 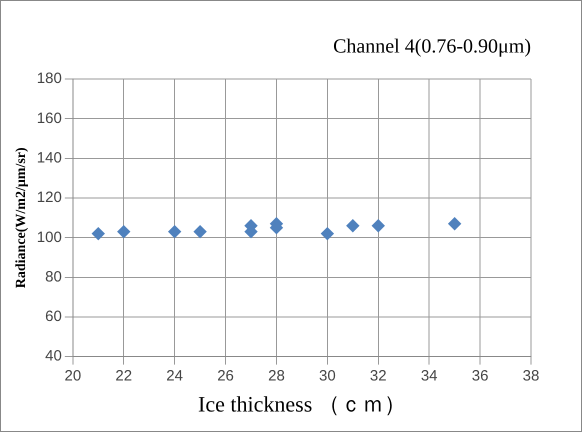 I want to click on y-axis-title: Radiance(W/m2/μm/sr), so click(x=22, y=217).